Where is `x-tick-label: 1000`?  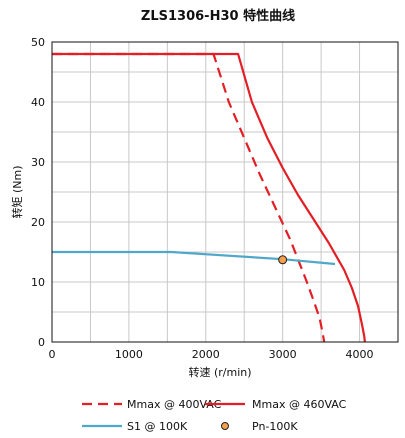
x-tick-label: 1000 is located at coordinates (129, 354).